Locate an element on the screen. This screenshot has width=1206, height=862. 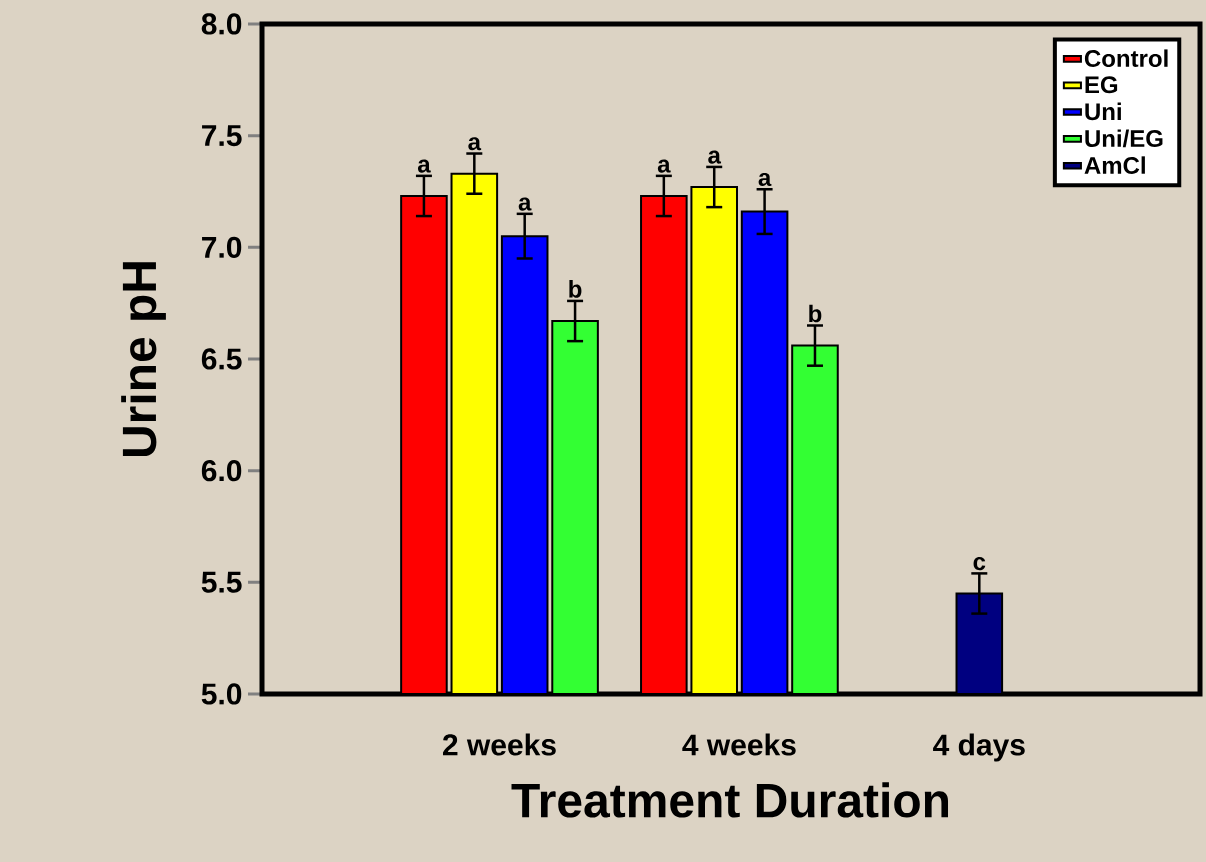
y-tick-label: 8.0 is located at coordinates (221, 24).